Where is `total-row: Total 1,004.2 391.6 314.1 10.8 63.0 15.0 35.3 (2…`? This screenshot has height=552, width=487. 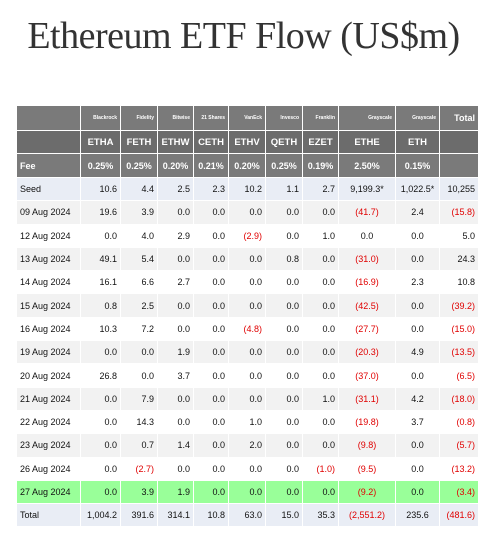 total-row: Total 1,004.2 391.6 314.1 10.8 63.0 15.0 35.3 (2… is located at coordinates (247, 515).